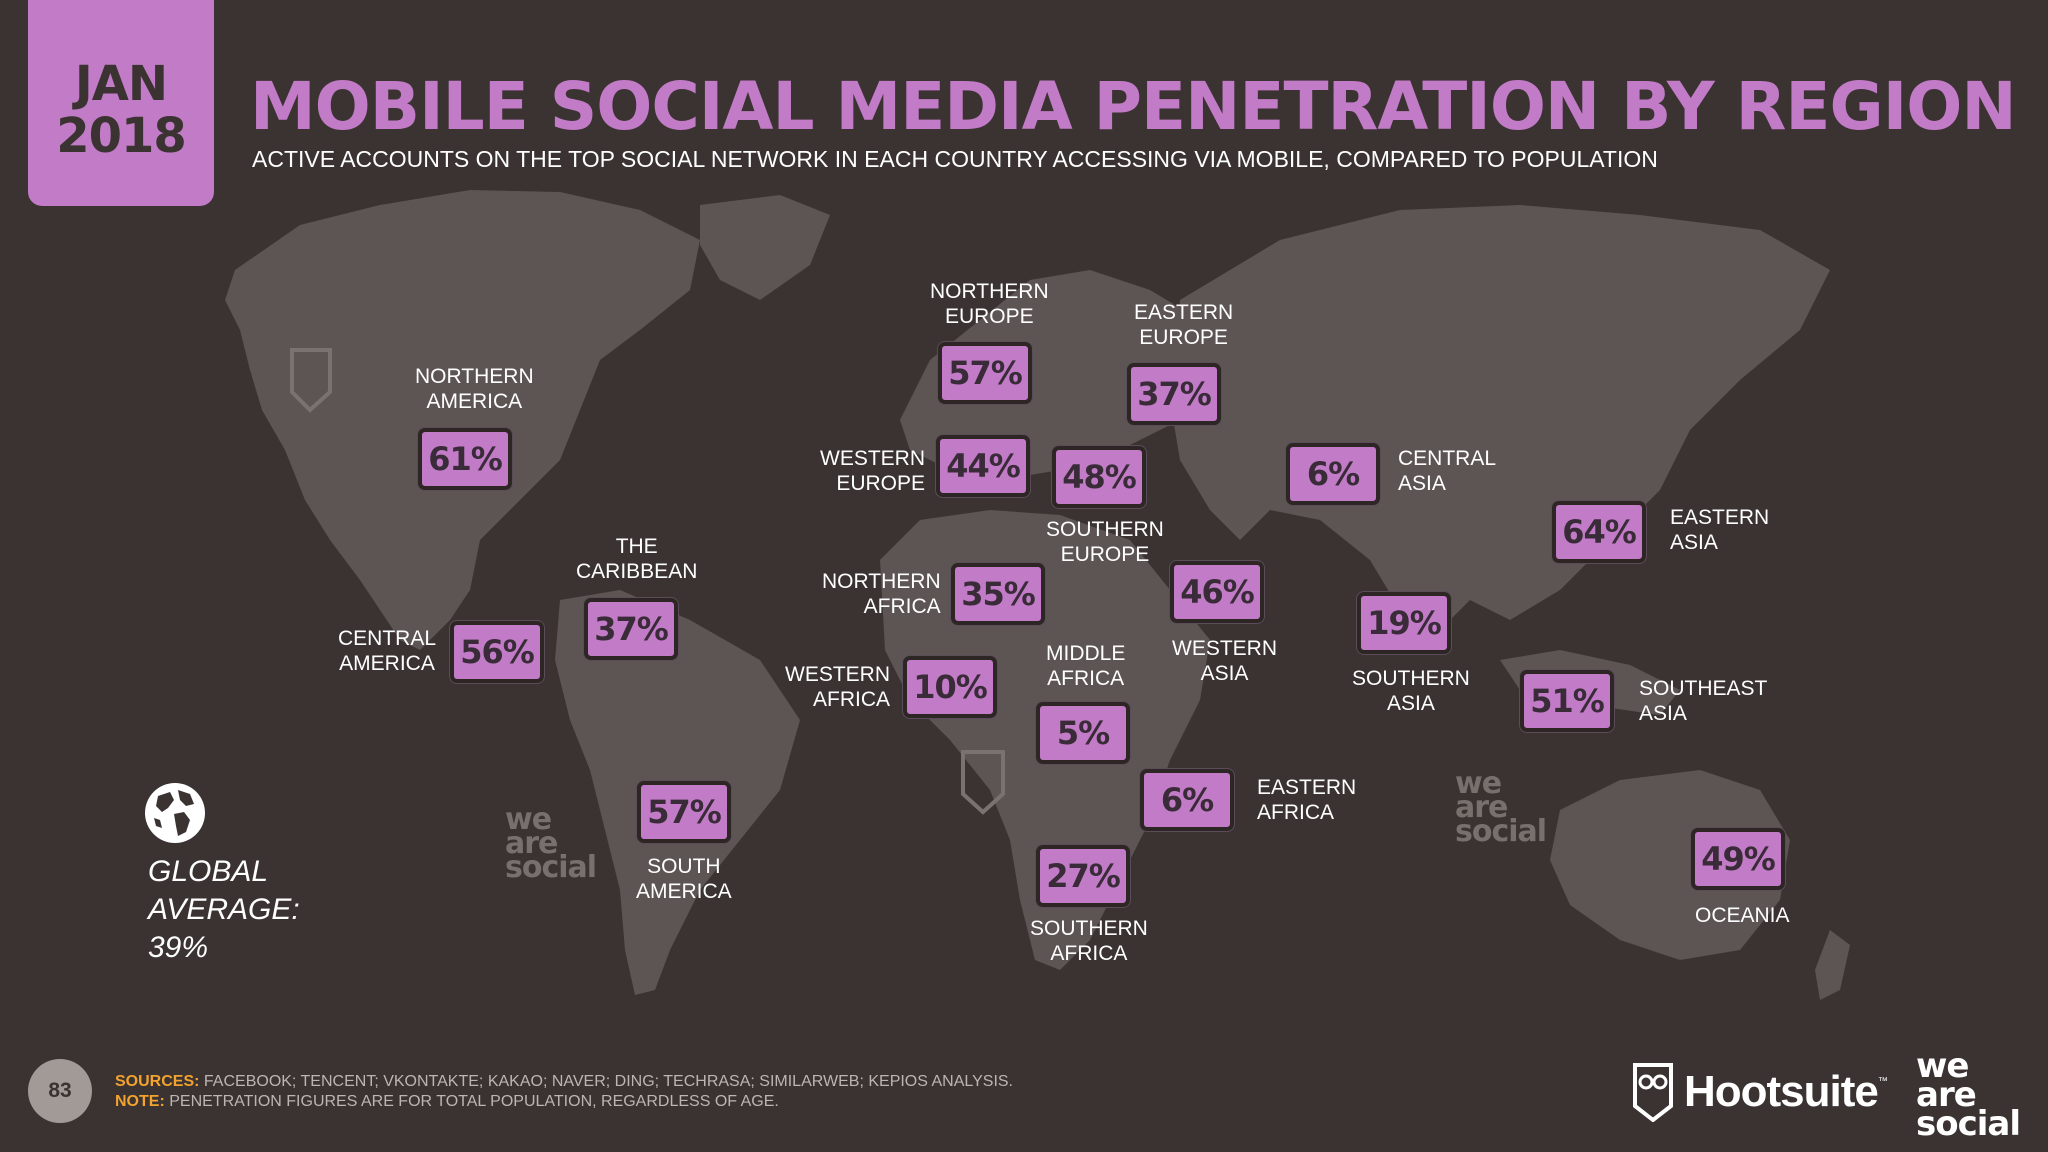 Image resolution: width=2048 pixels, height=1152 pixels. I want to click on region-label-southern-europe: SOUTHERN EUROPE, so click(1105, 542).